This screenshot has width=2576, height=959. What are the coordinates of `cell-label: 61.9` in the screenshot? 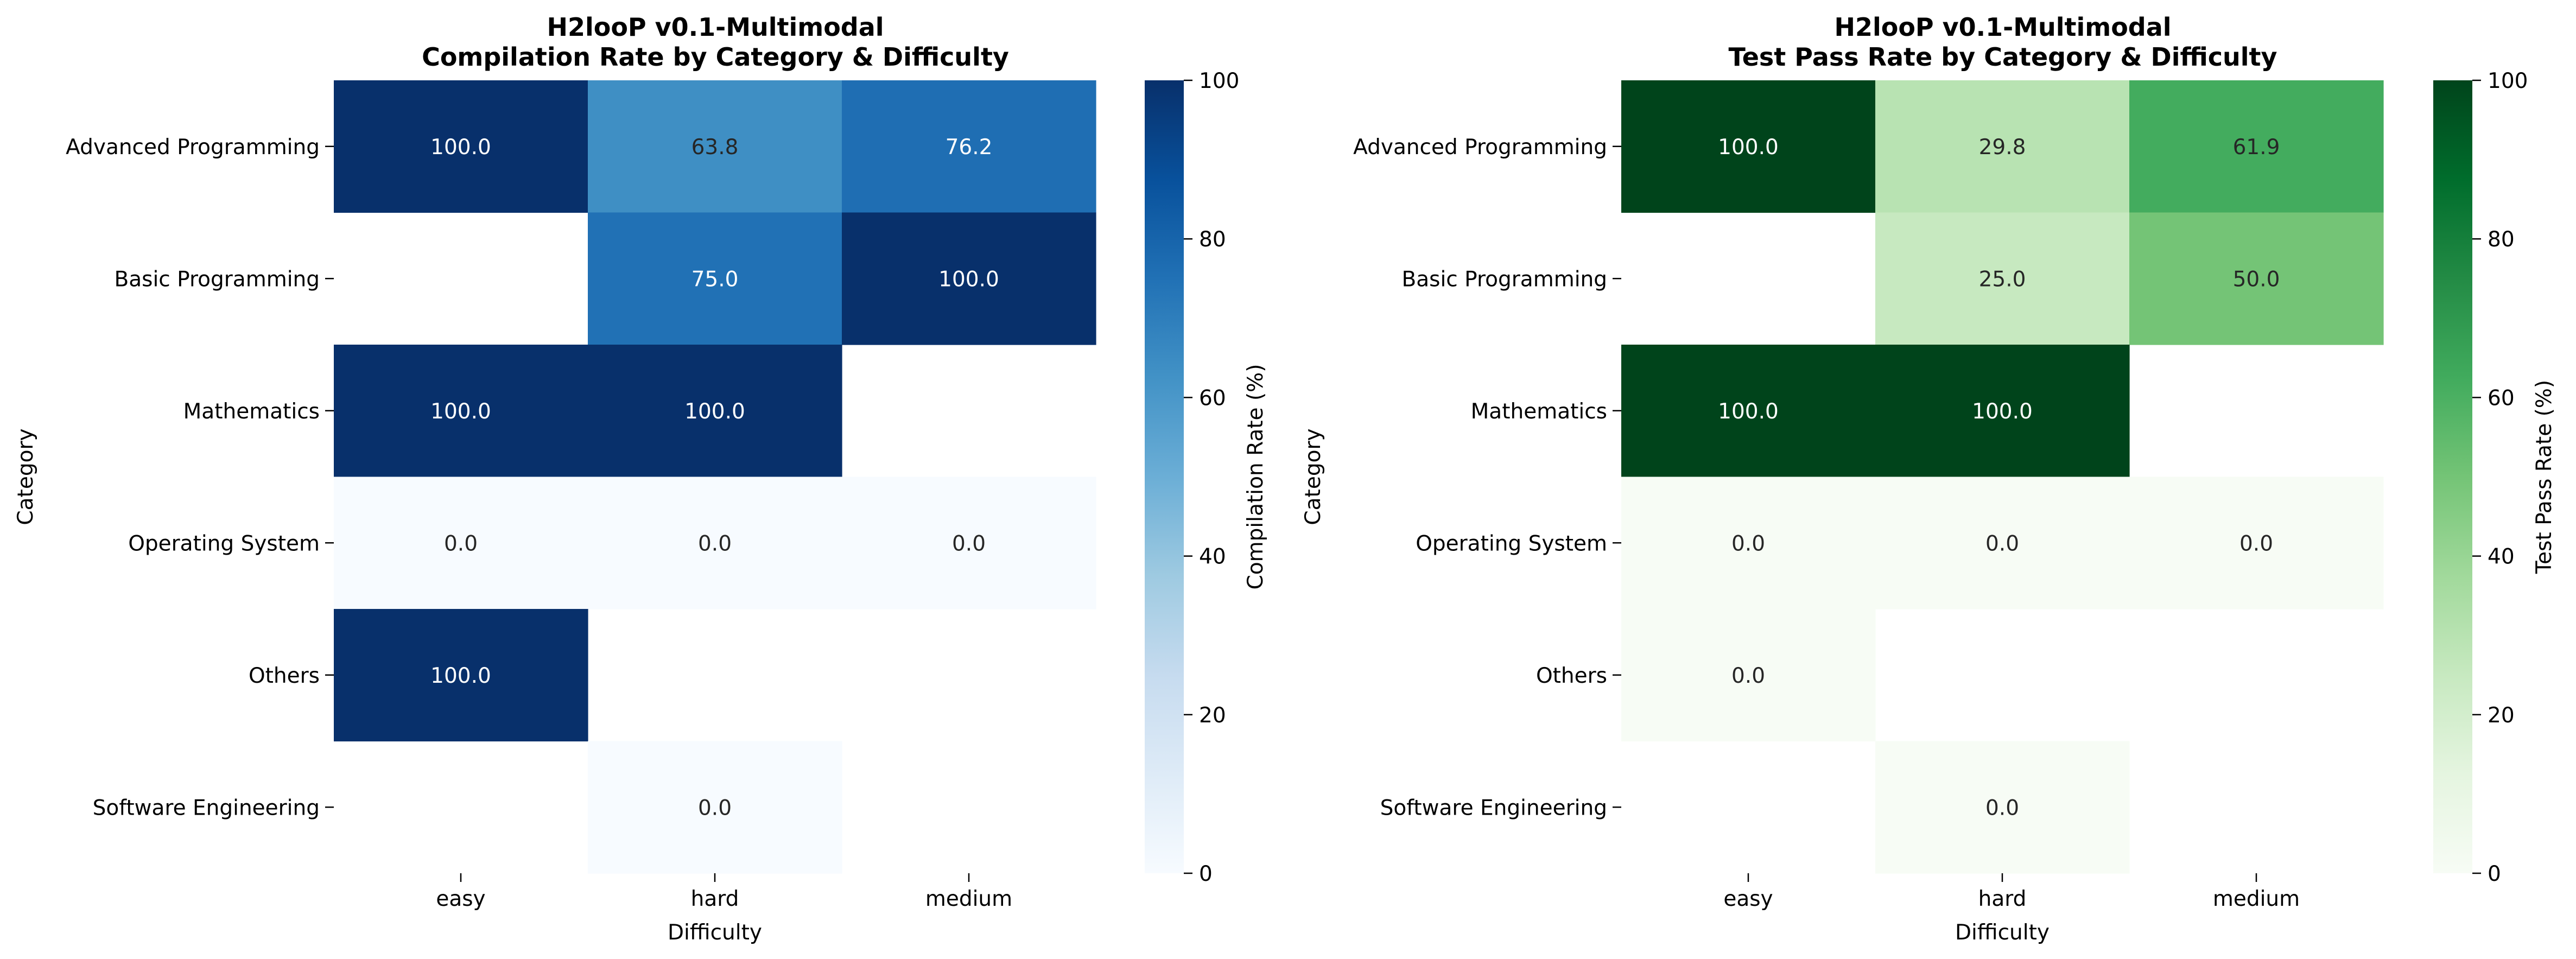 It's located at (2256, 147).